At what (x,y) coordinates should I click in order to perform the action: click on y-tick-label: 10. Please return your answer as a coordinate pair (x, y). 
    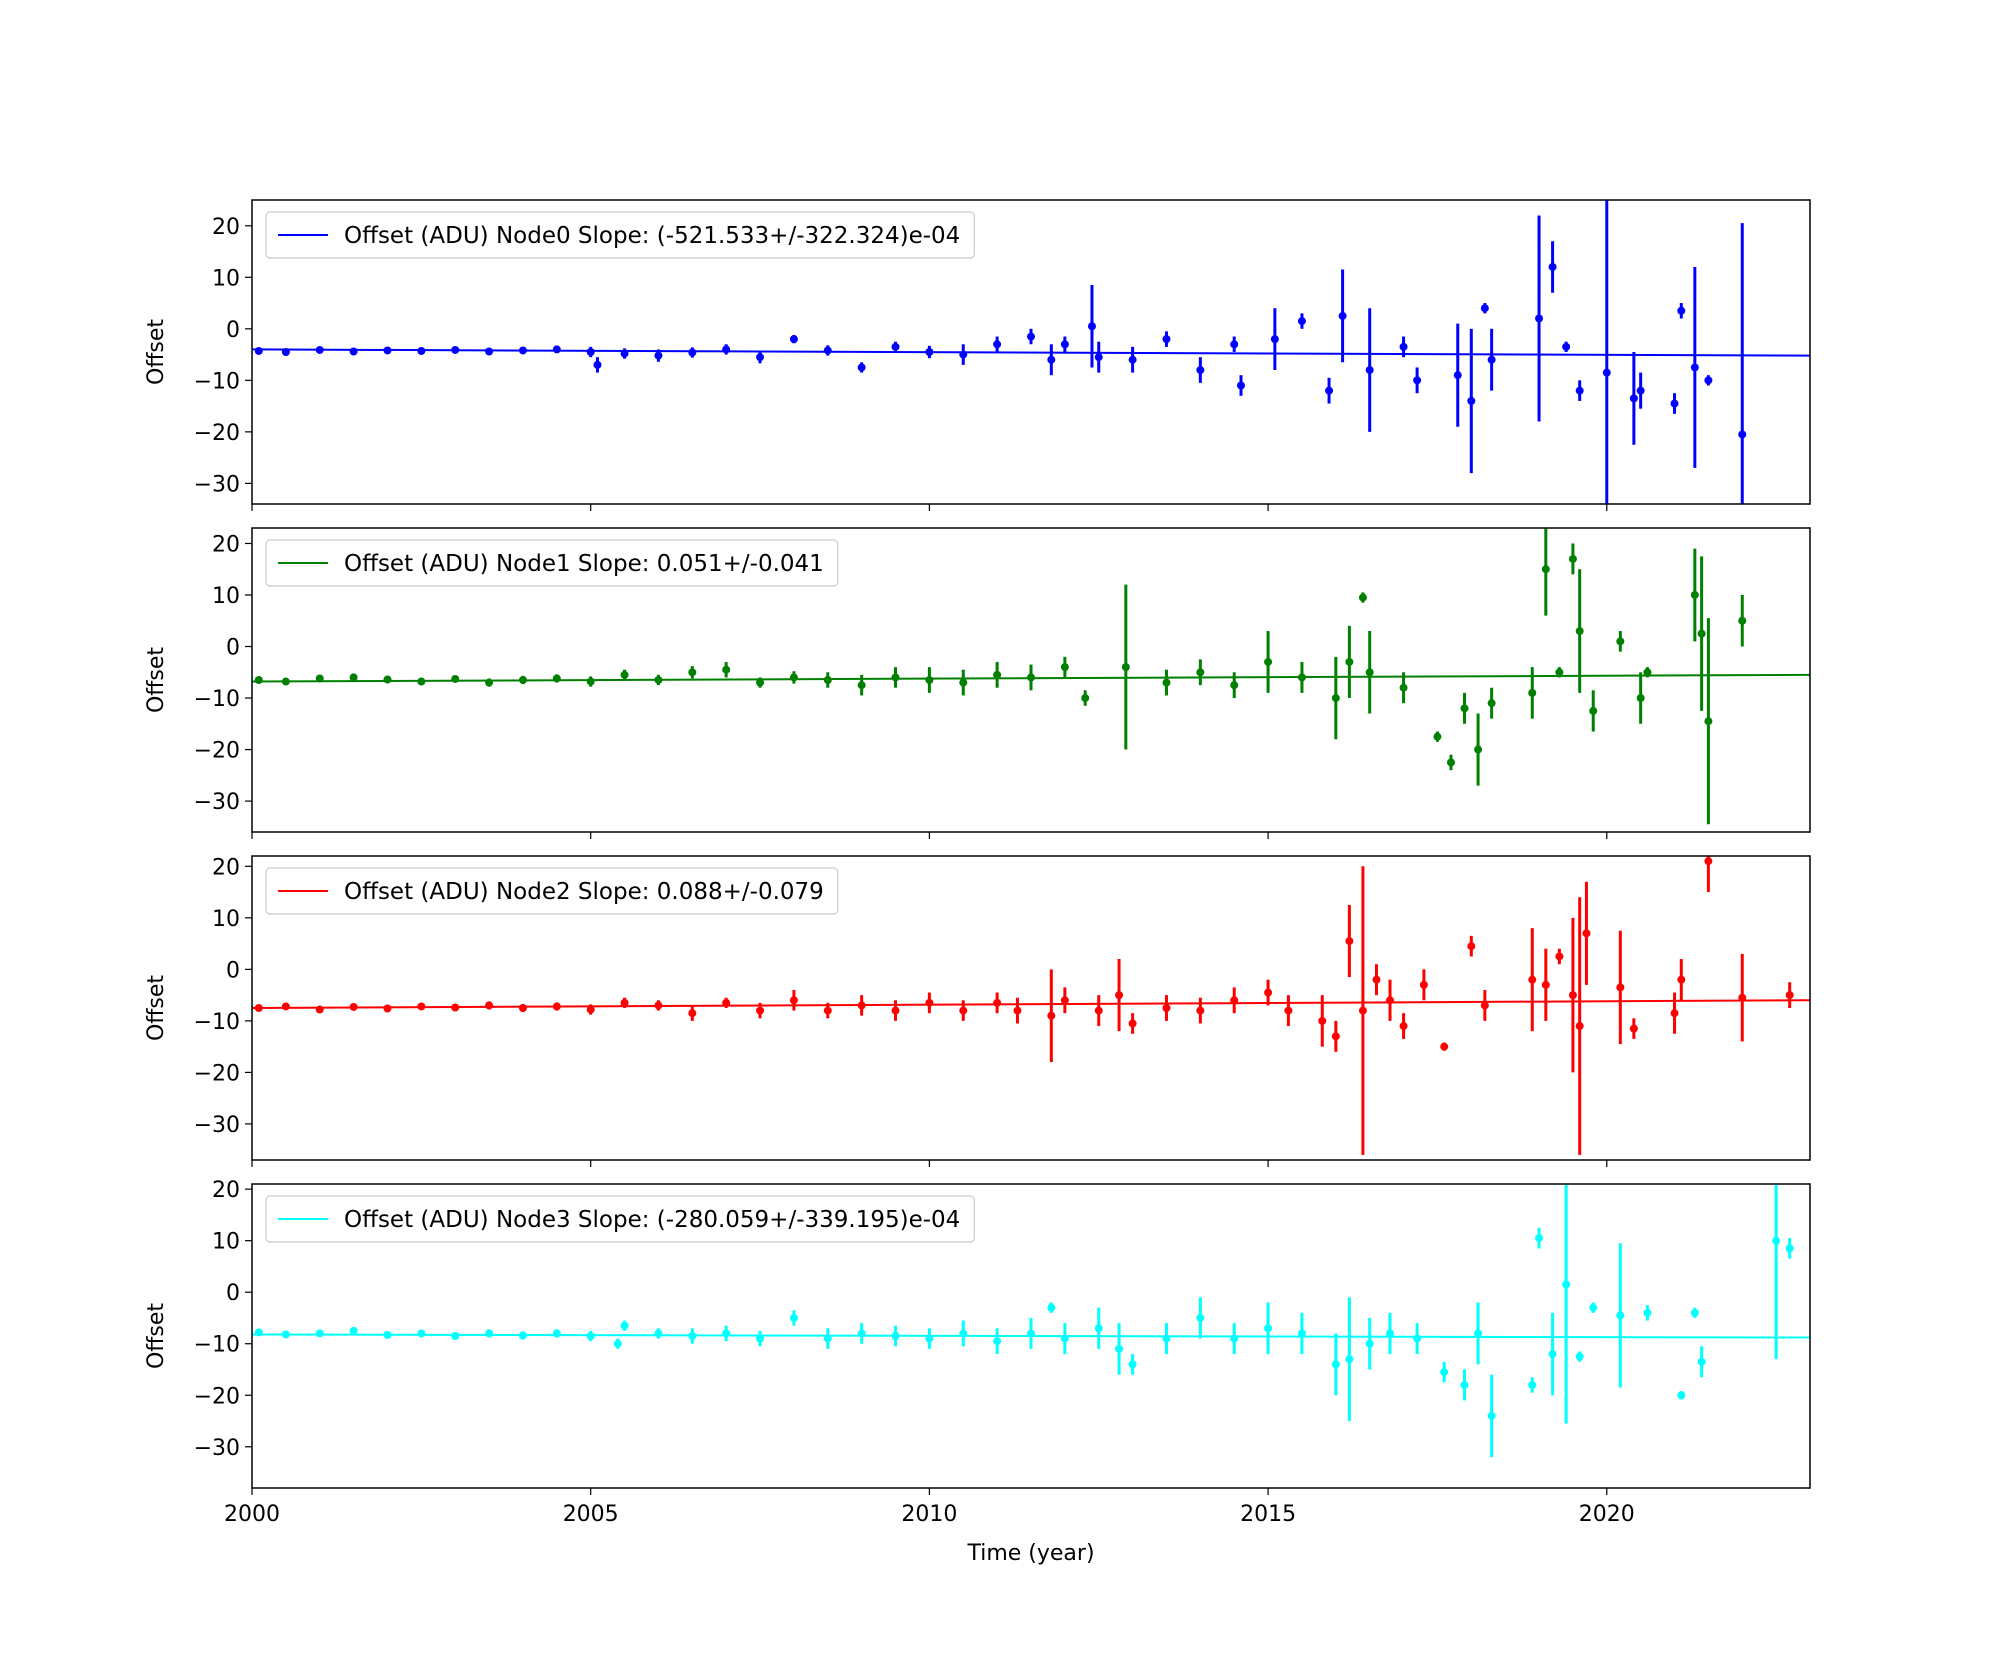
    Looking at the image, I should click on (226, 278).